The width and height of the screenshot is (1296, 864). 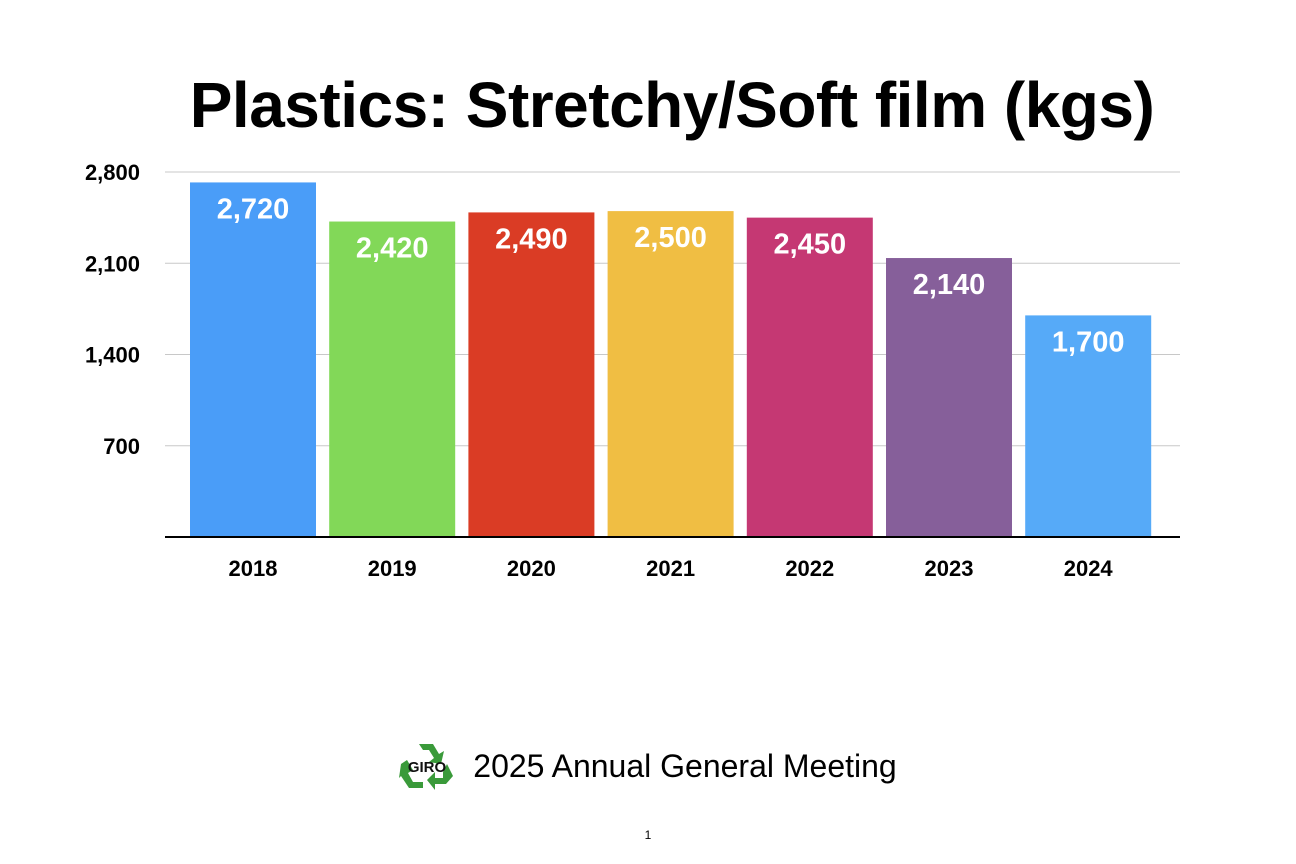 I want to click on data-label: 2,420, so click(x=392, y=249).